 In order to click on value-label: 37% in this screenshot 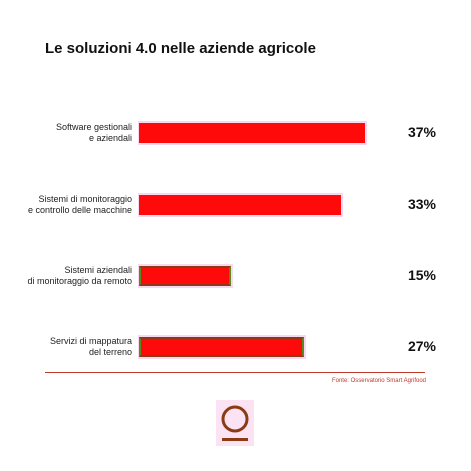, I will do `click(421, 132)`.